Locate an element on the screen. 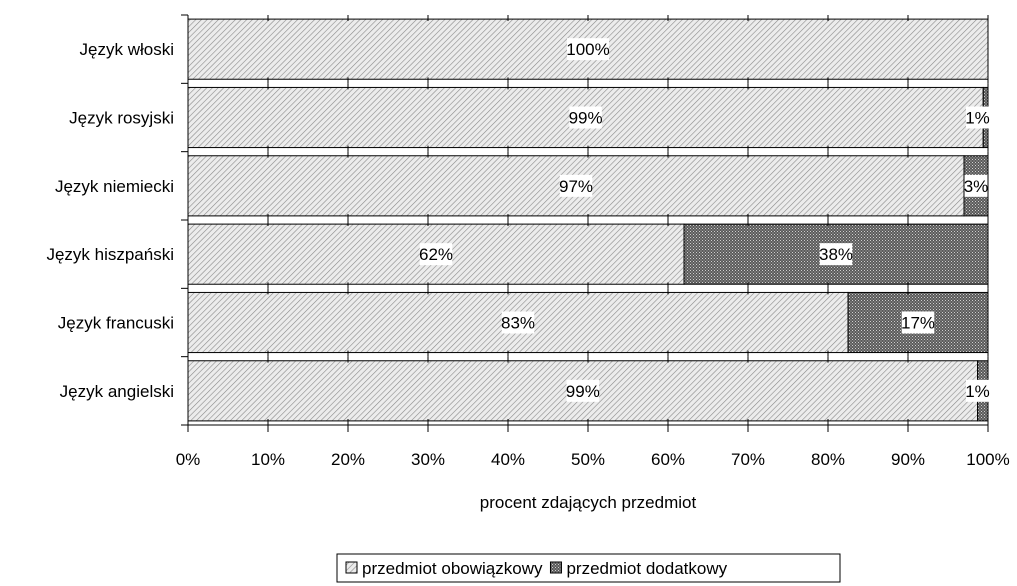  x-tick-label: 100% is located at coordinates (987, 459).